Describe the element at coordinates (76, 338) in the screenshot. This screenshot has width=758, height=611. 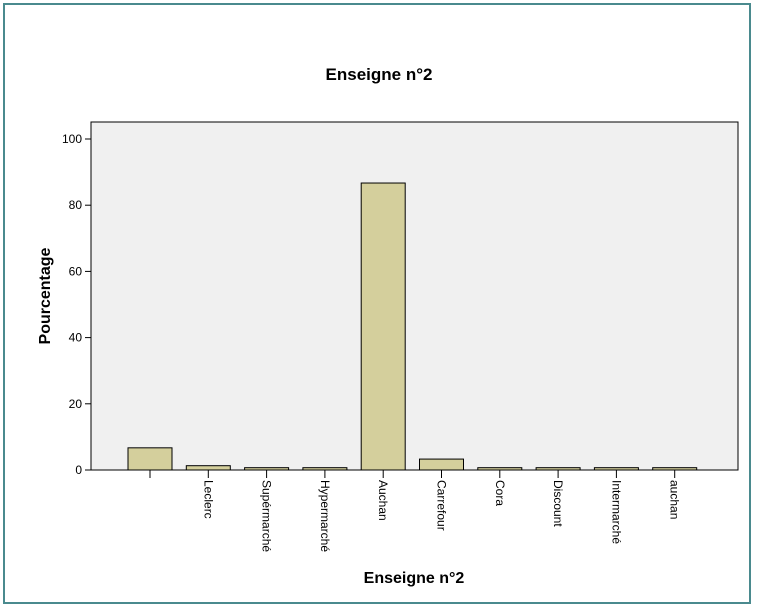
I see `y-tick-label: 40` at that location.